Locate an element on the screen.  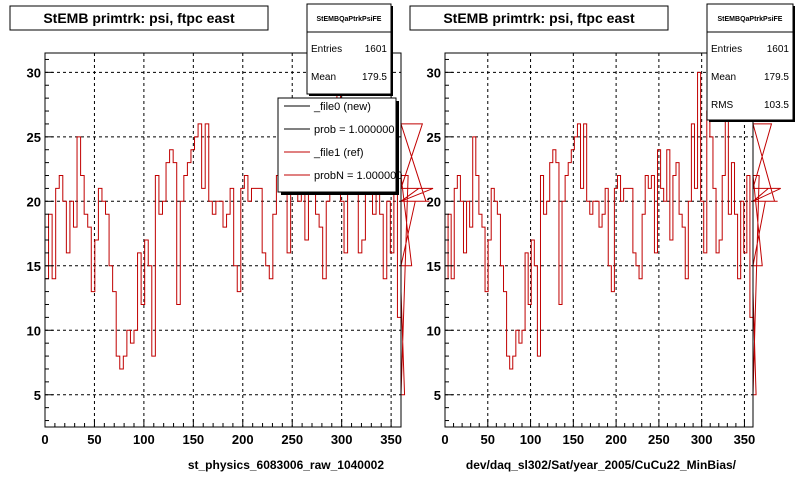
stats-value: 103.5 is located at coordinates (776, 105).